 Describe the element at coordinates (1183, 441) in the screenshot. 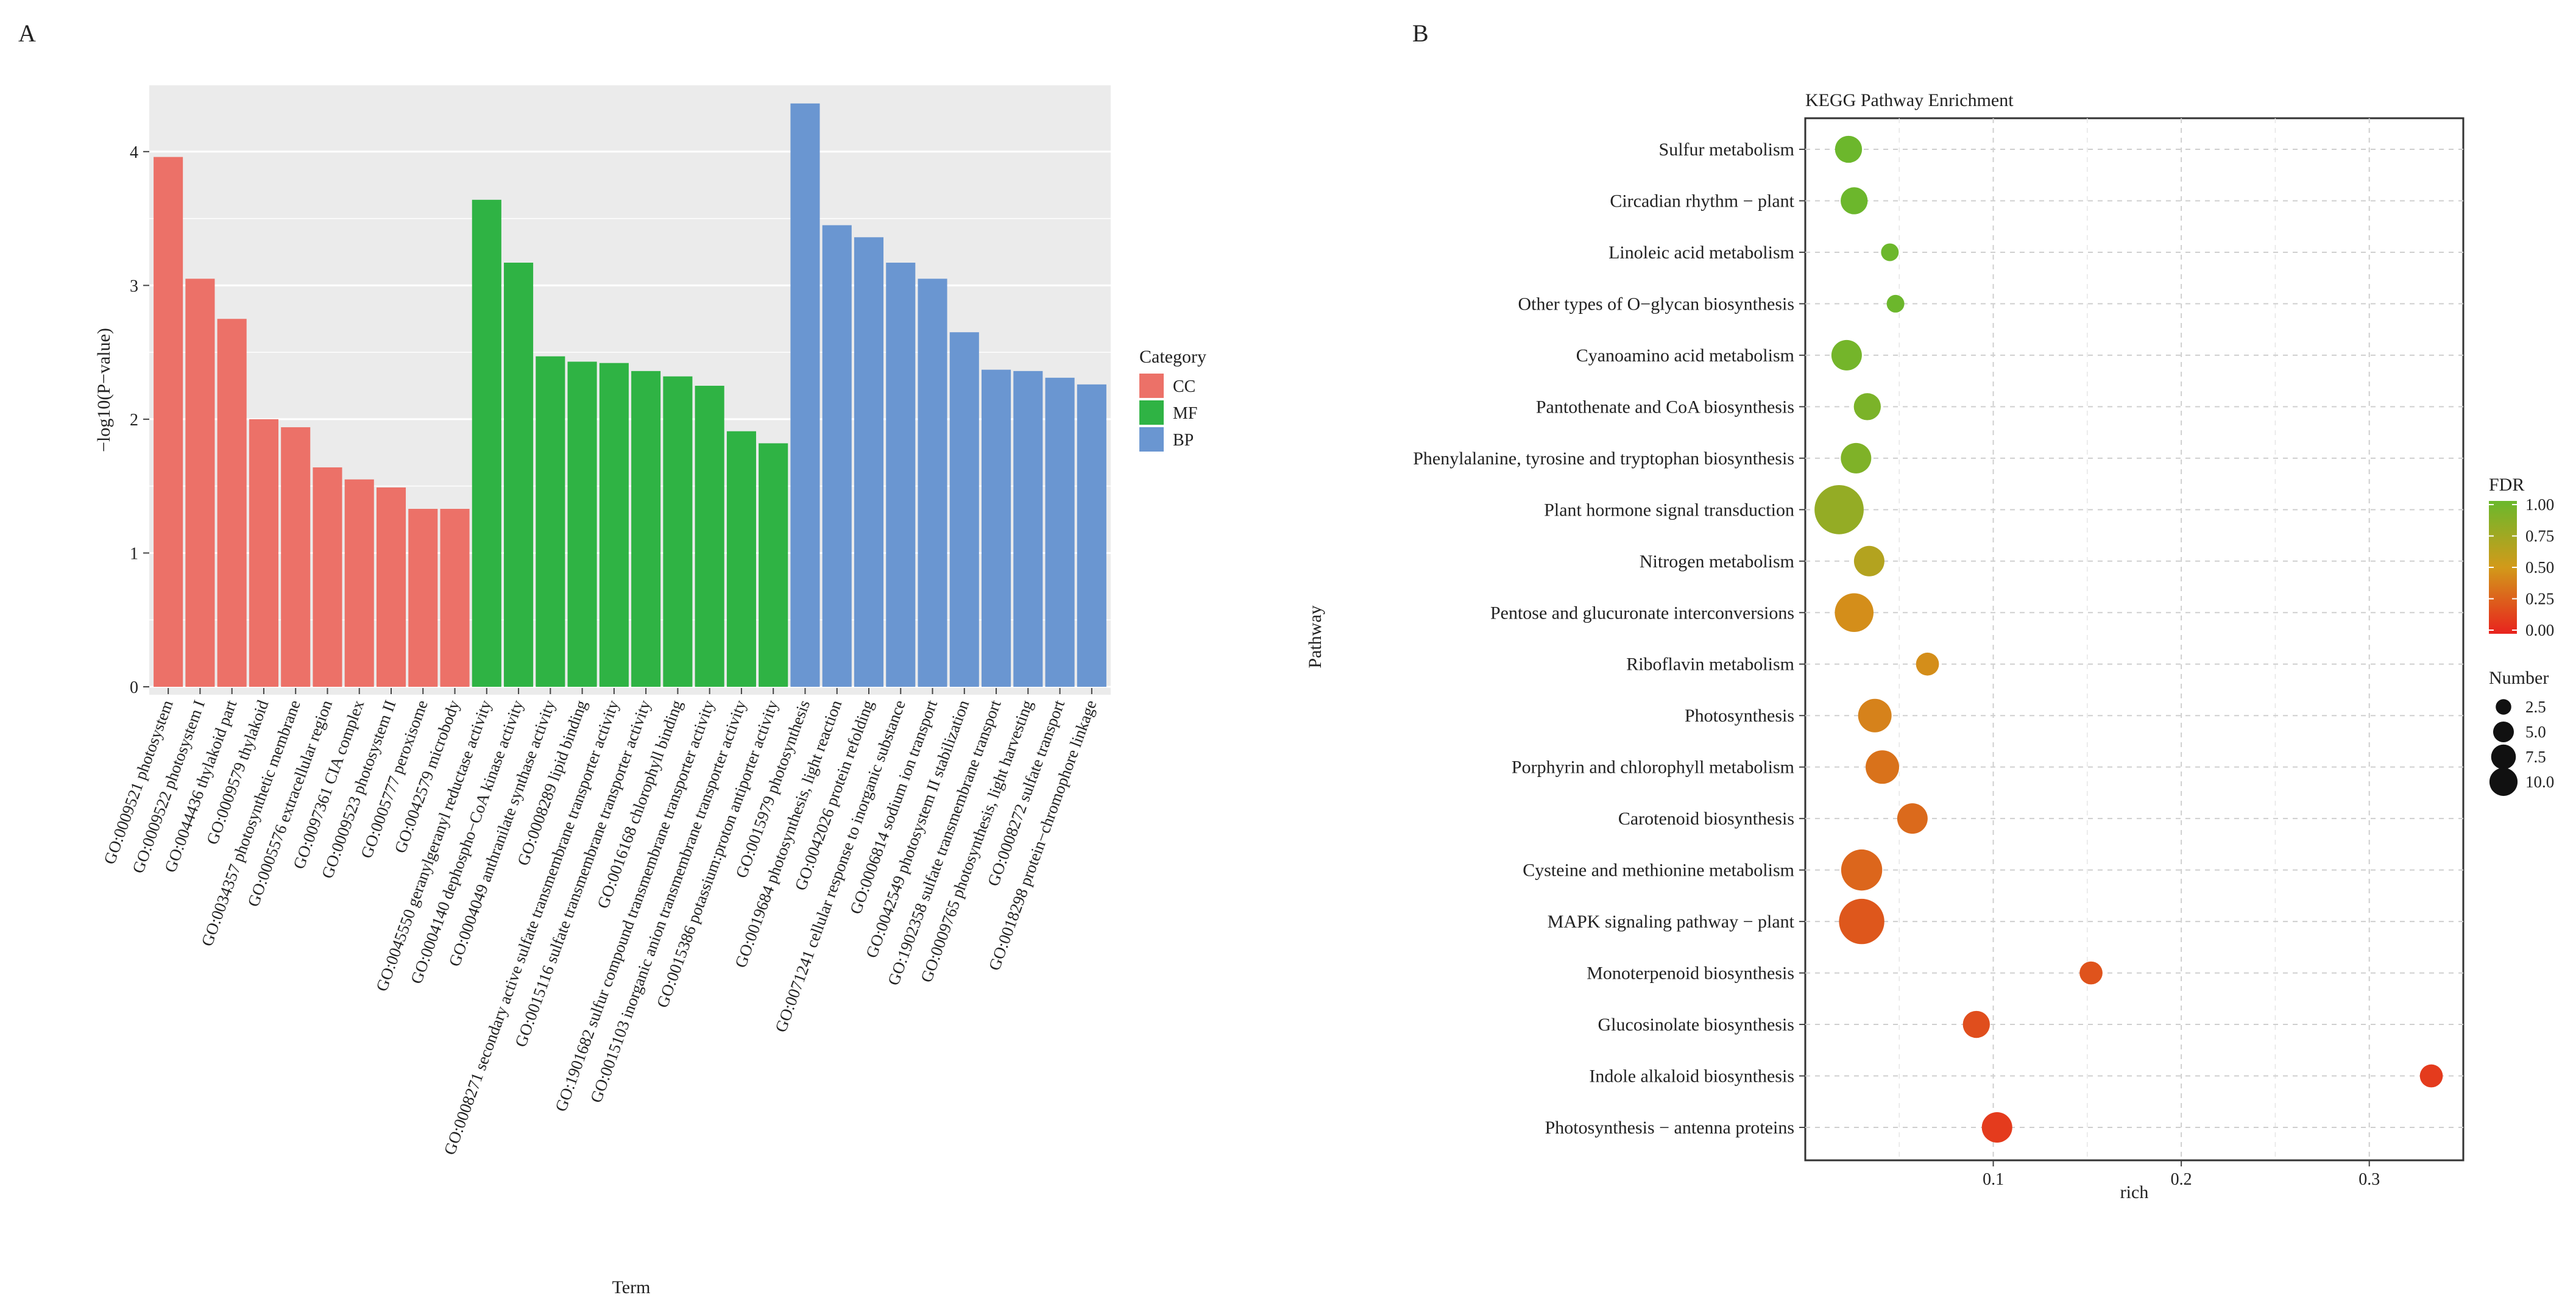

I see `legend-label: BP` at that location.